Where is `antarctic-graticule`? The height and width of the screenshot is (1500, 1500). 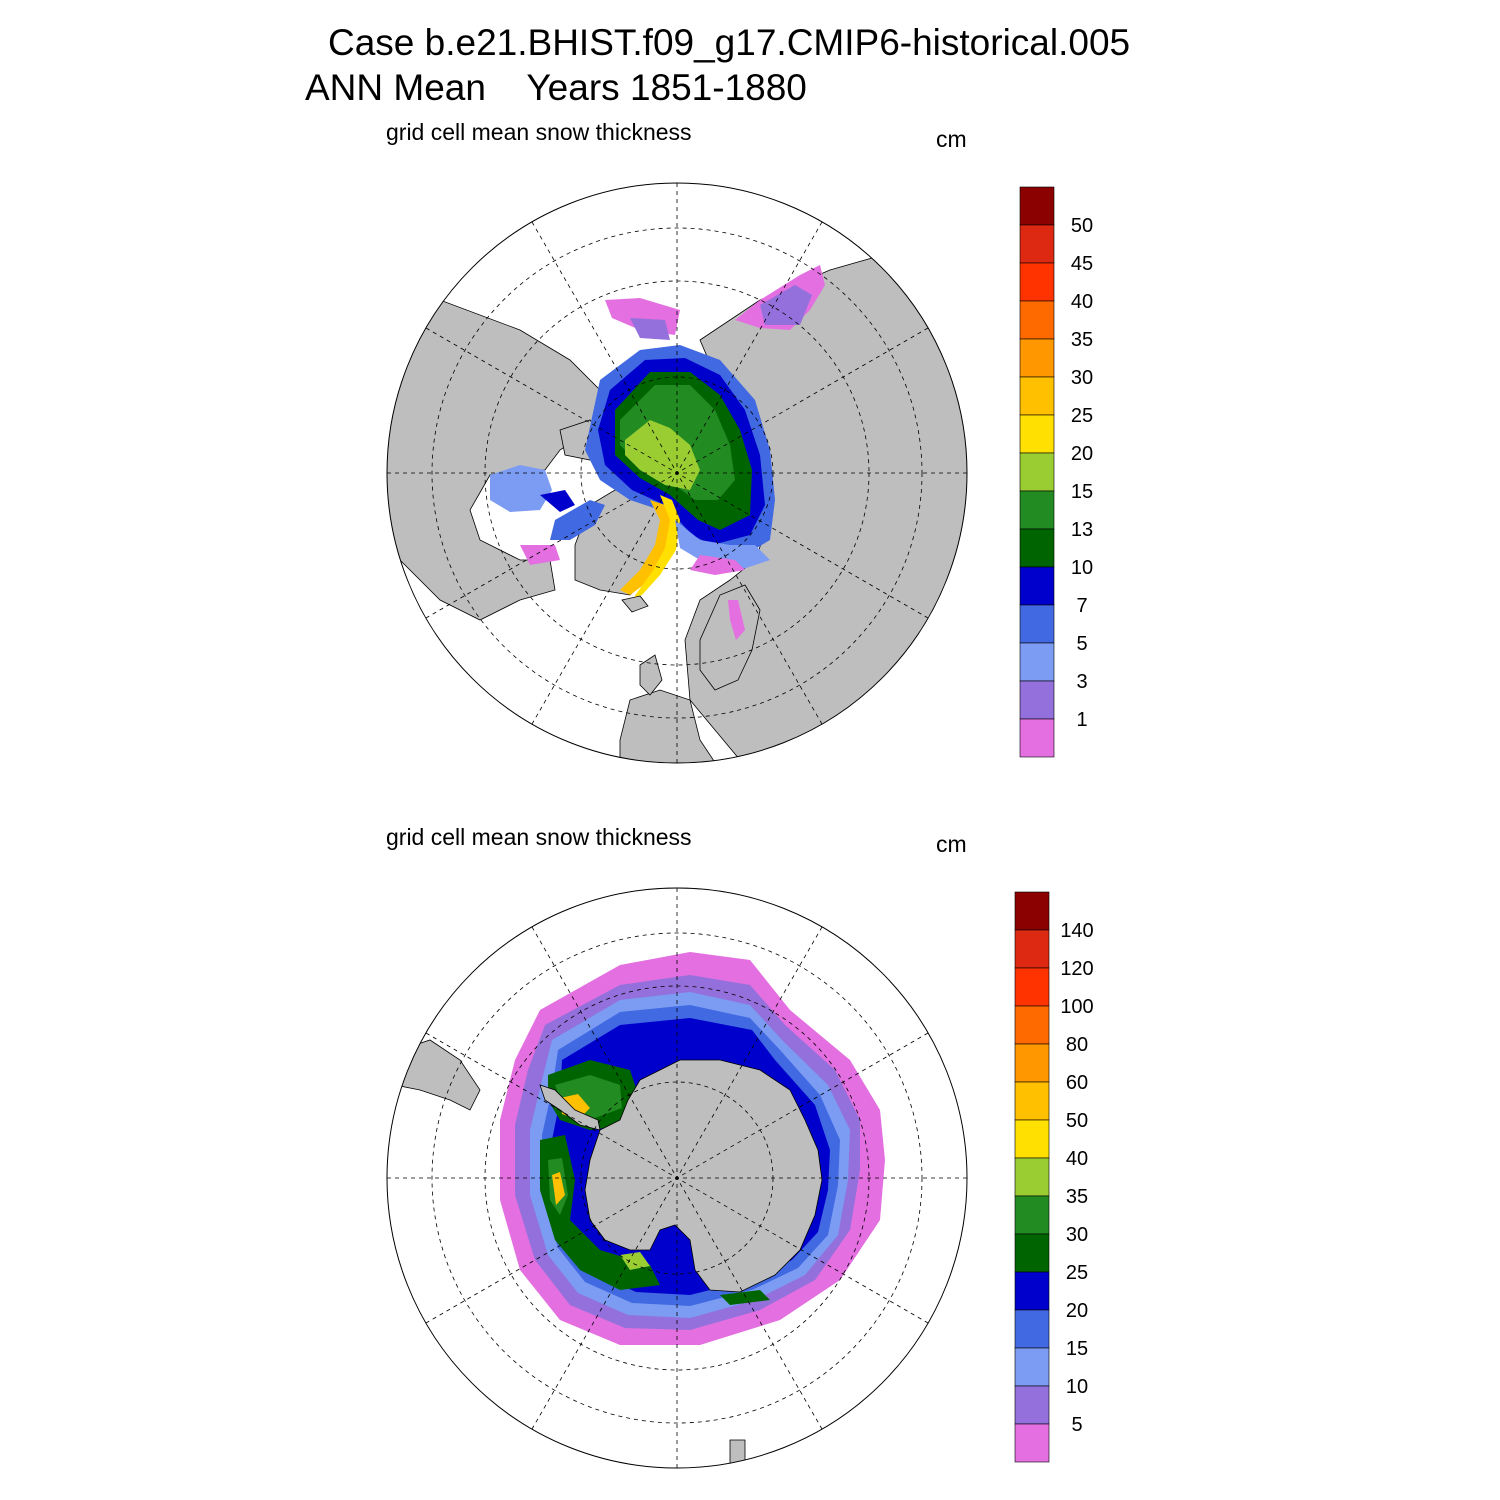 antarctic-graticule is located at coordinates (677, 1178).